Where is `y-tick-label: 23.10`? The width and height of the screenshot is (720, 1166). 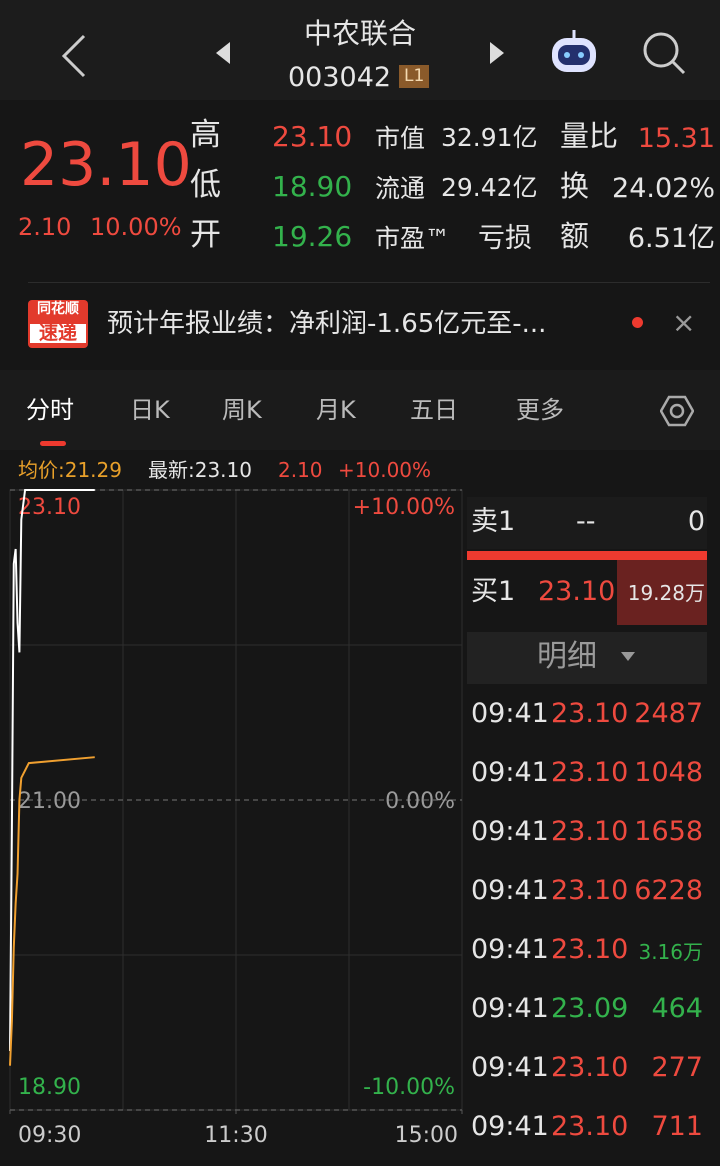 y-tick-label: 23.10 is located at coordinates (49, 507).